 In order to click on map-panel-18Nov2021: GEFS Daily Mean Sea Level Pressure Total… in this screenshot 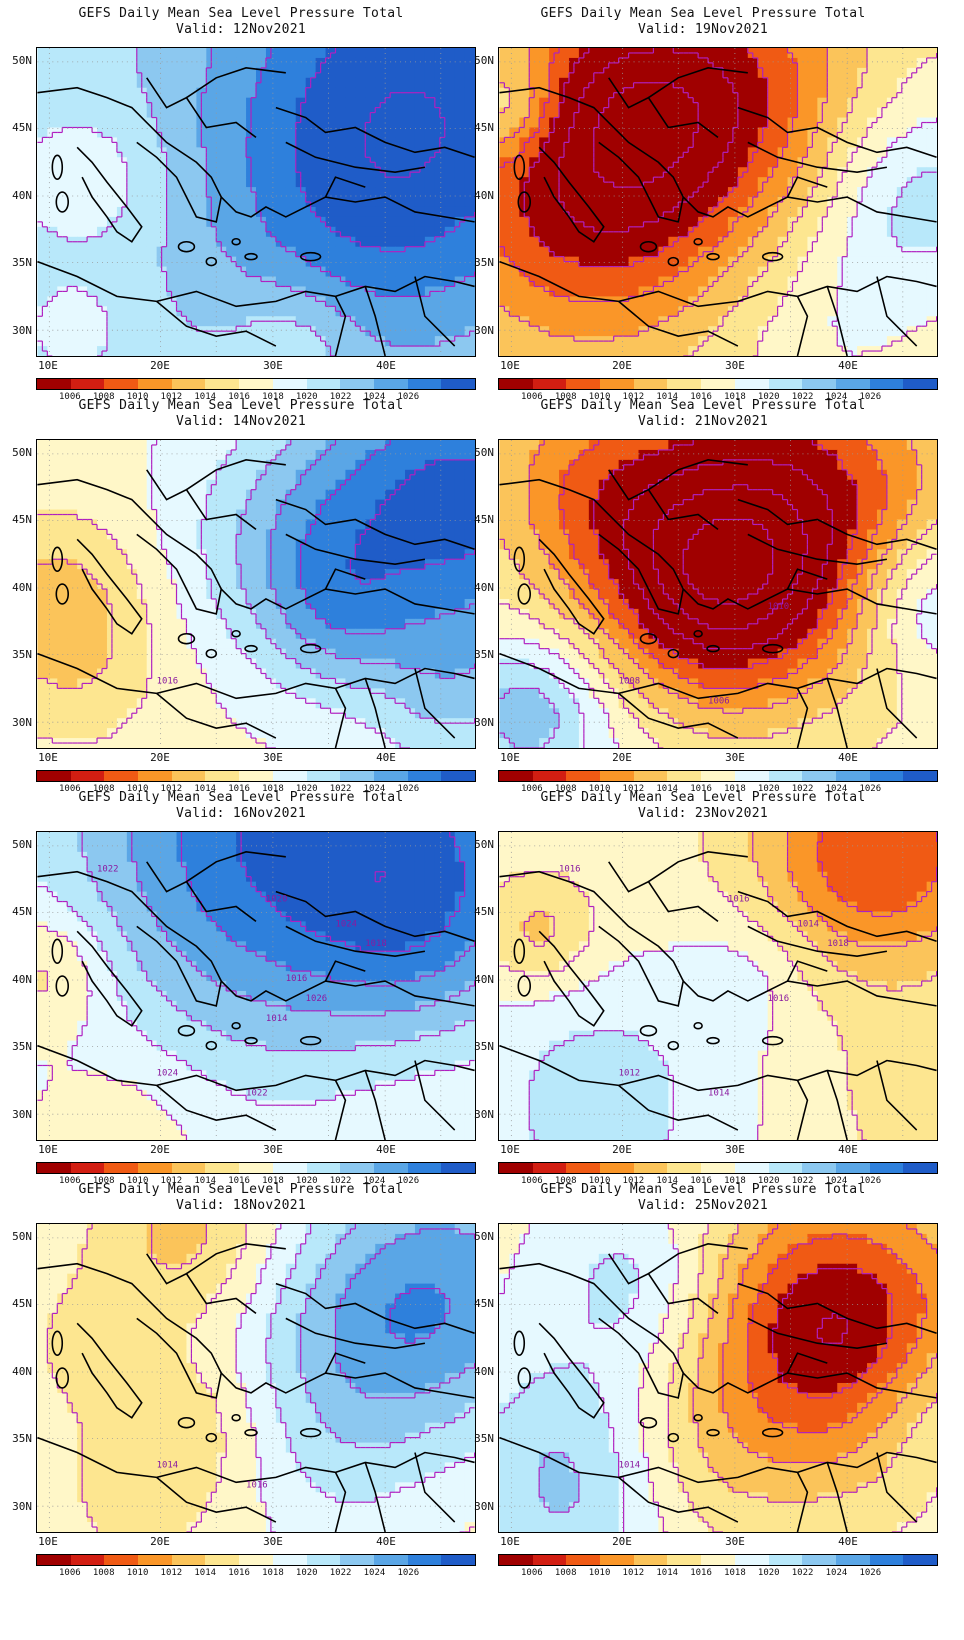, I will do `click(241, 1381)`.